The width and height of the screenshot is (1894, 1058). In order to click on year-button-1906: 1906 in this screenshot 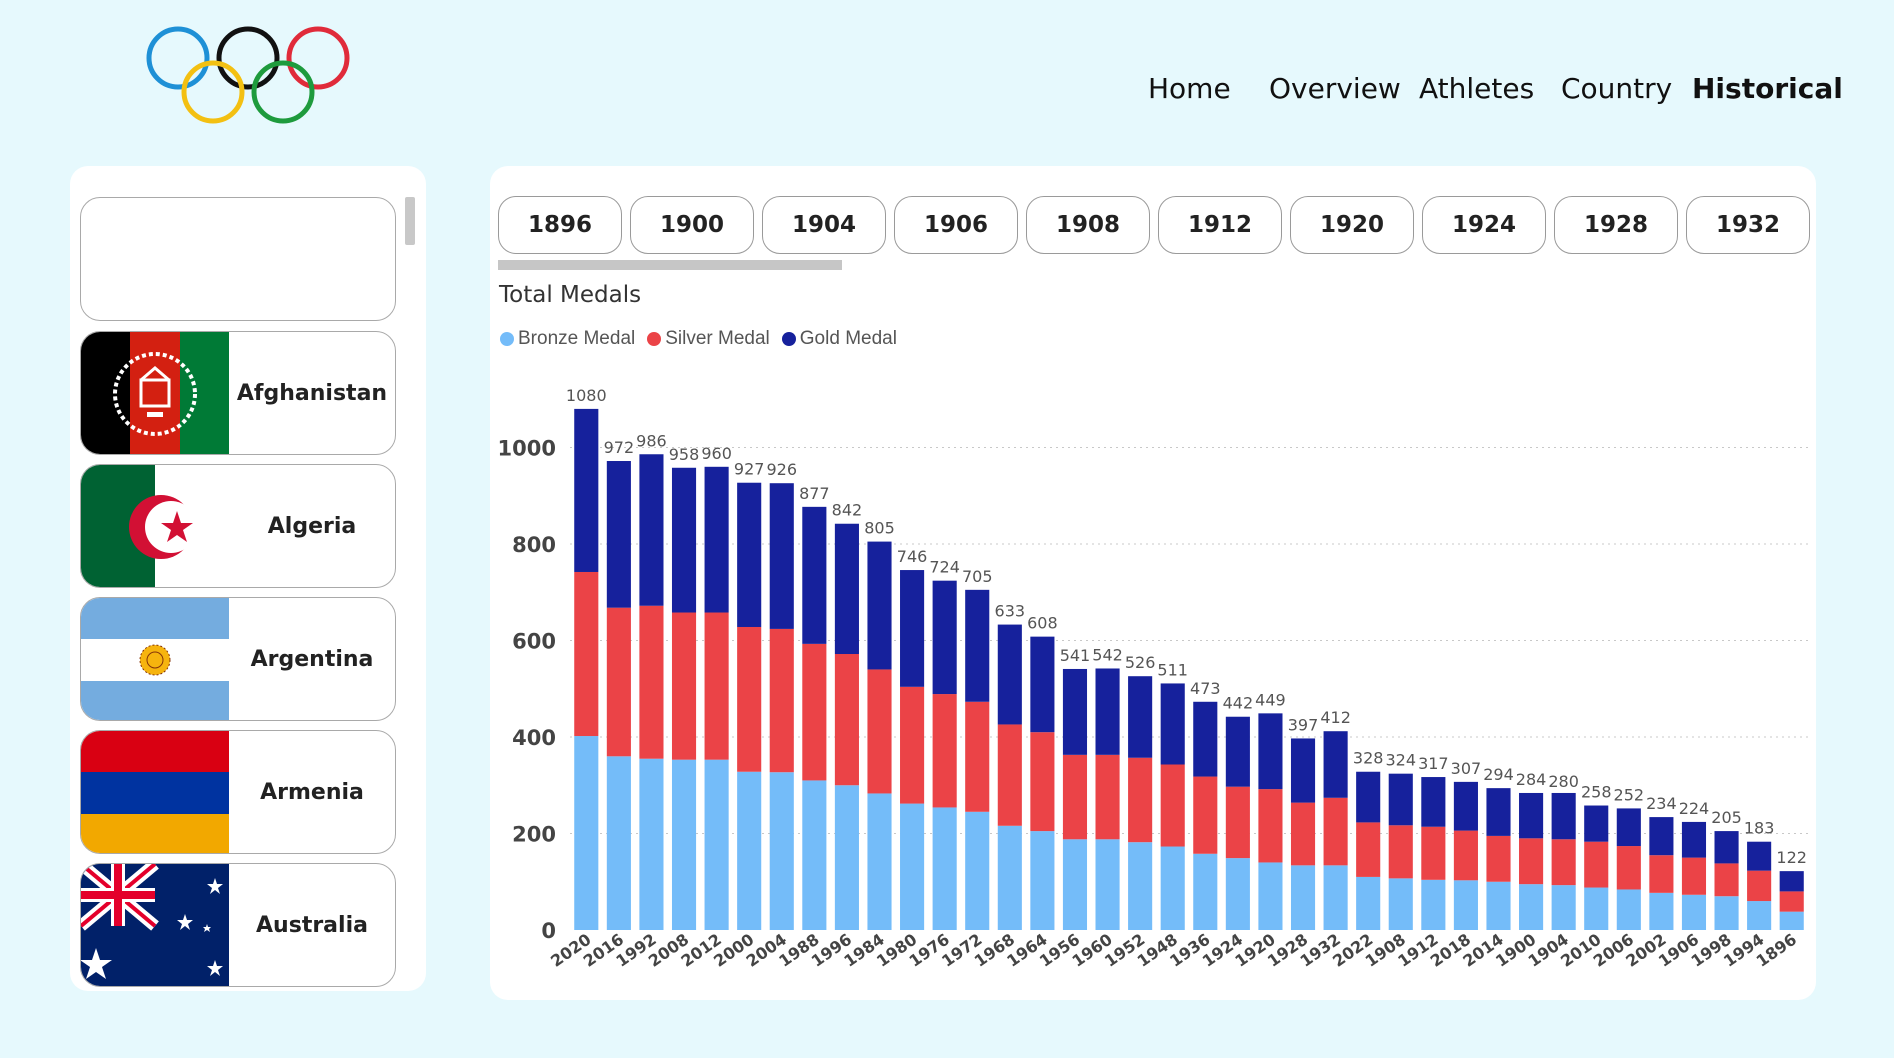, I will do `click(956, 225)`.